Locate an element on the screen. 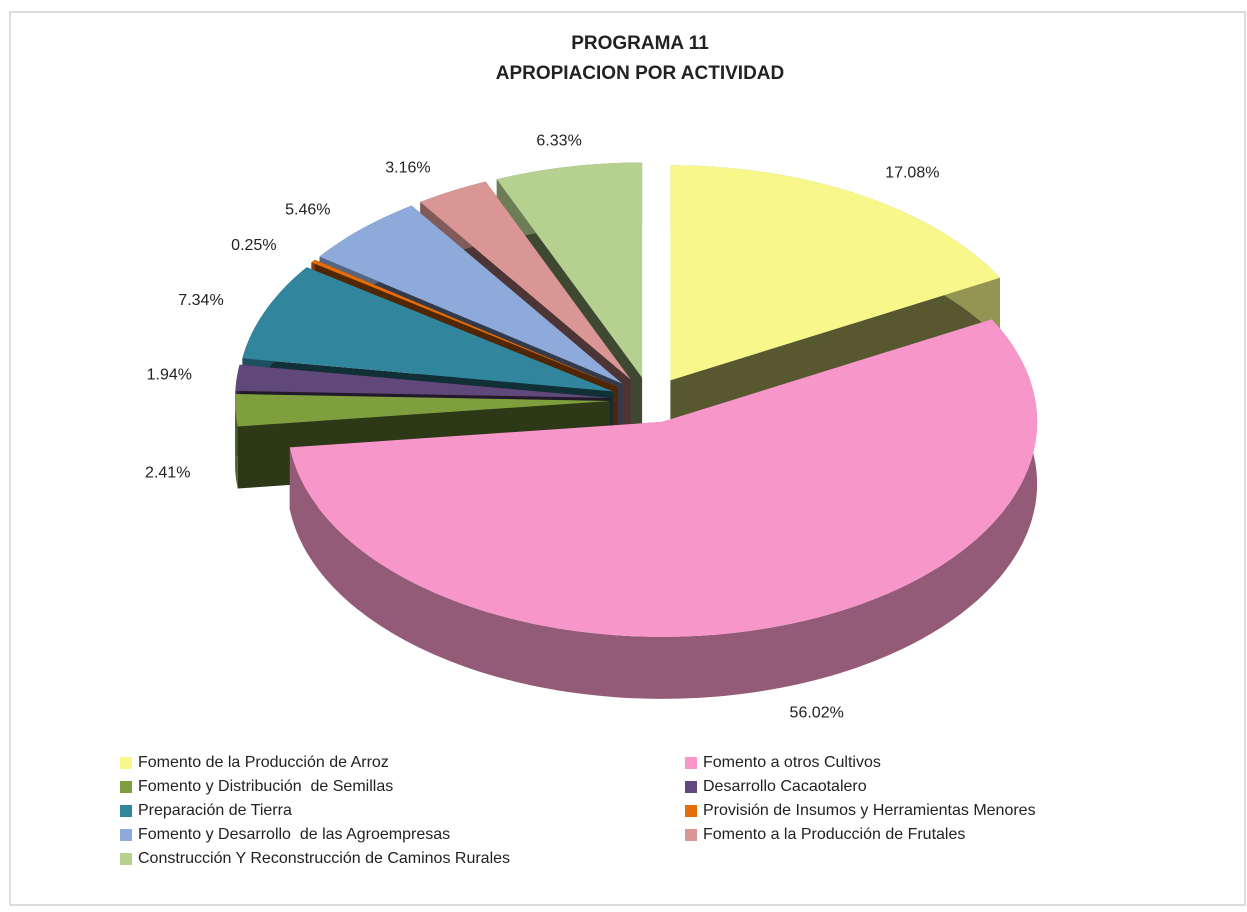  data-label: 7.34% is located at coordinates (200, 300).